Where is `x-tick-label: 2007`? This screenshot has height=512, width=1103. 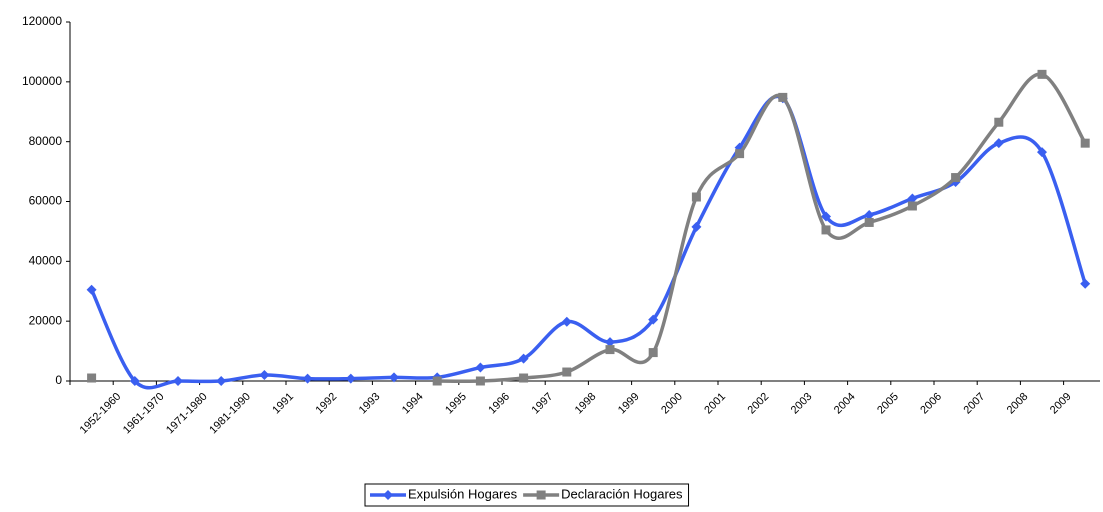 x-tick-label: 2007 is located at coordinates (975, 404).